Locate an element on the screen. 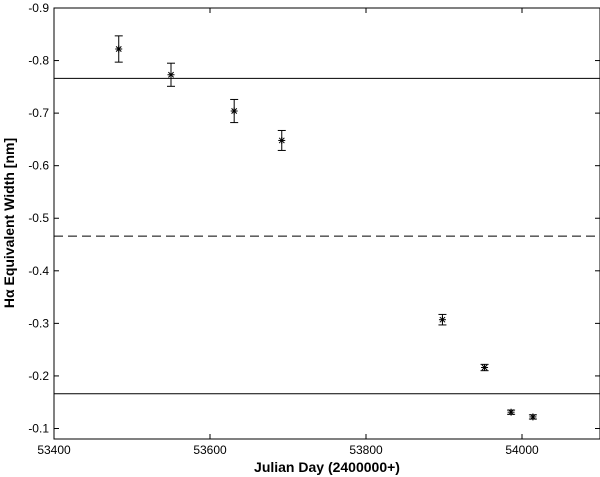  y-axis-label: Hα Equivalent Width [nm] is located at coordinates (9, 223).